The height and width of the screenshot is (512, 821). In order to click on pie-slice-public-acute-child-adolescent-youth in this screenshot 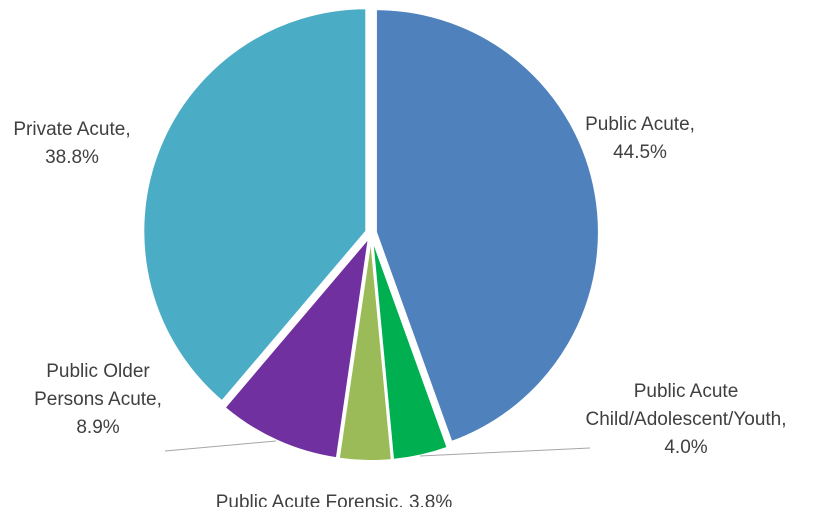, I will do `click(410, 349)`.